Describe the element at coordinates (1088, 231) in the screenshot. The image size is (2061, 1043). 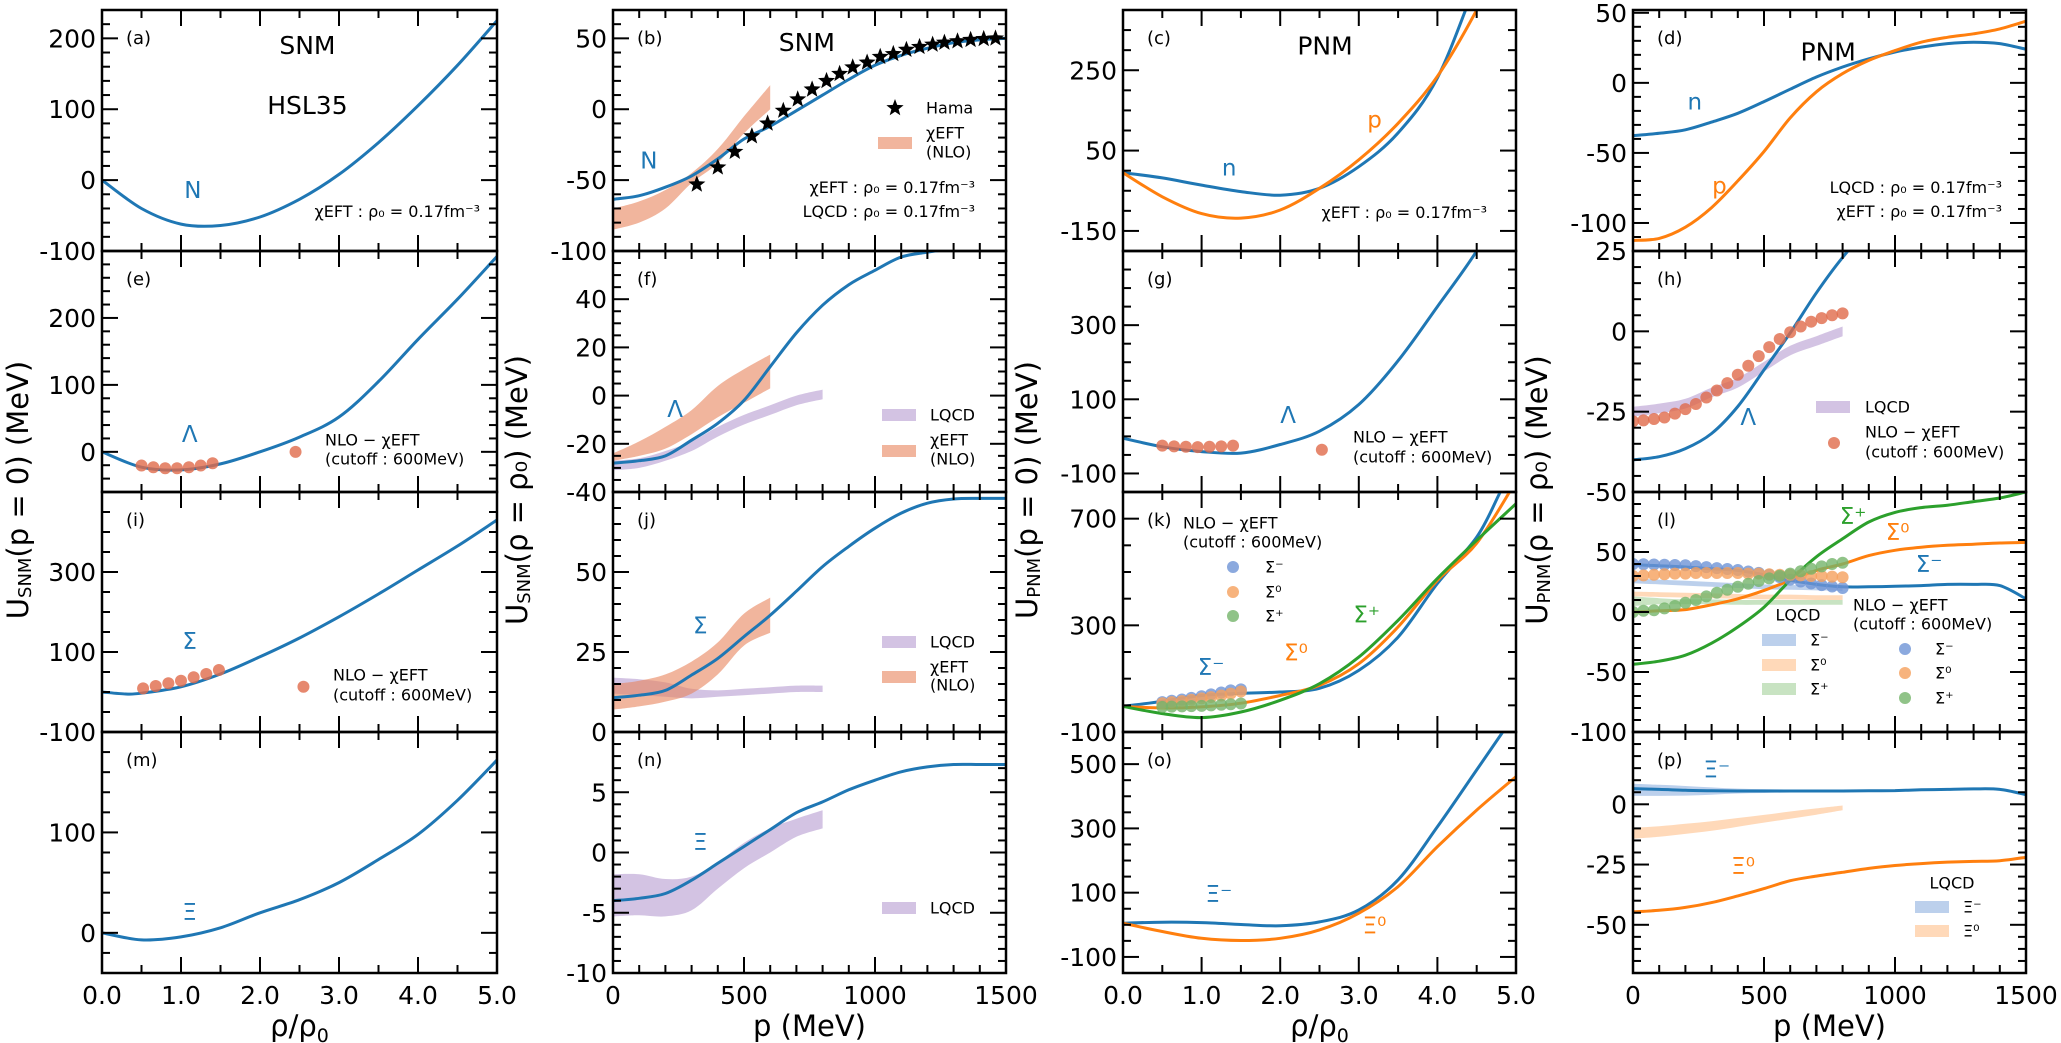
I see `y-tick-label: -150` at that location.